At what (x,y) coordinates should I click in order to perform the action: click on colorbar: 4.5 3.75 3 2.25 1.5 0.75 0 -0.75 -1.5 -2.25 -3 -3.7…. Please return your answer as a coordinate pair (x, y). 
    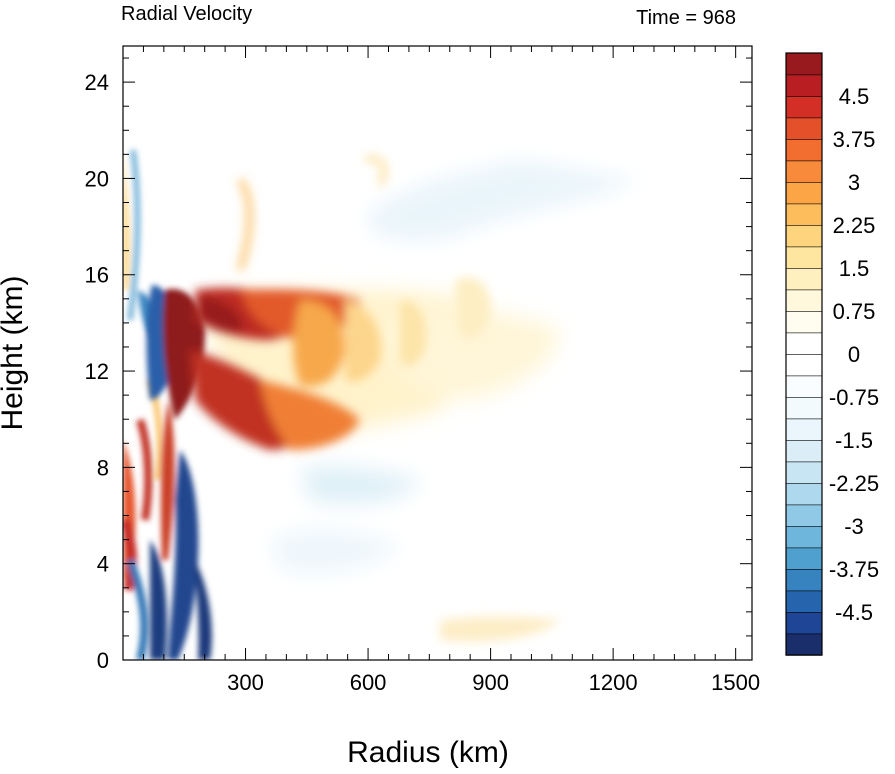
    Looking at the image, I should click on (832, 354).